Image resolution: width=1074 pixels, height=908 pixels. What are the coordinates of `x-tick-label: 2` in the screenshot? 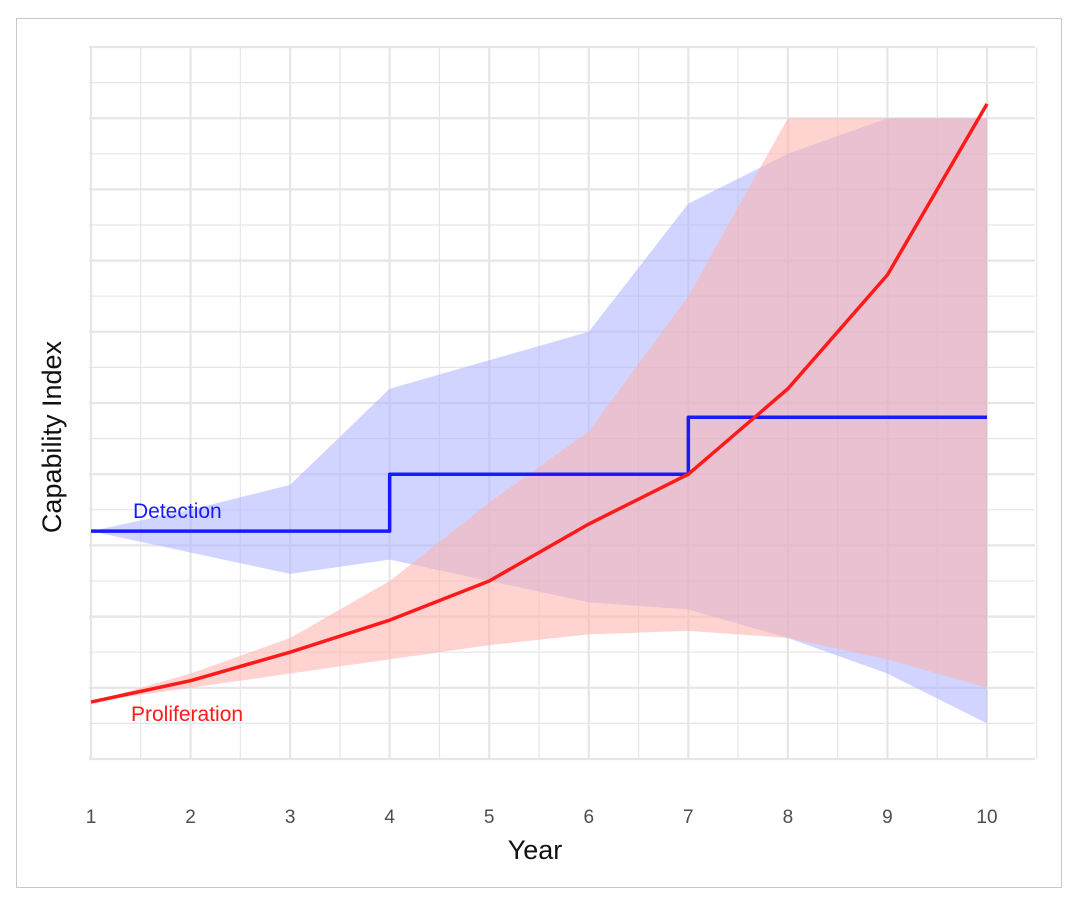 It's located at (190, 817).